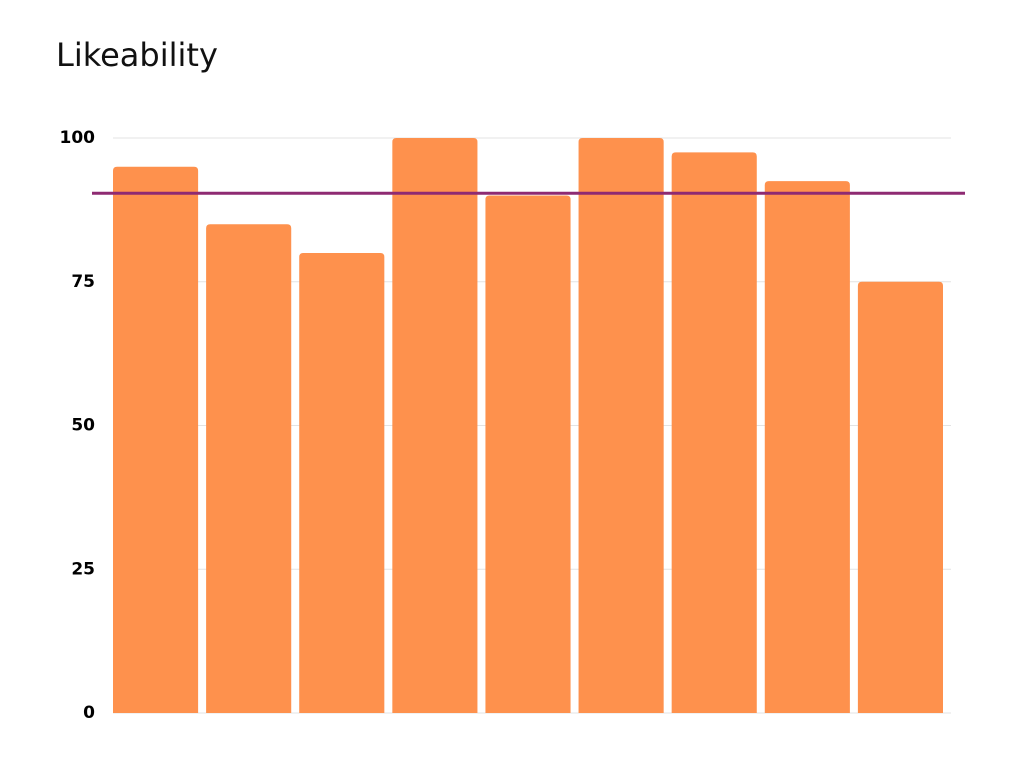  Describe the element at coordinates (78, 138) in the screenshot. I see `y-tick-label: 100` at that location.